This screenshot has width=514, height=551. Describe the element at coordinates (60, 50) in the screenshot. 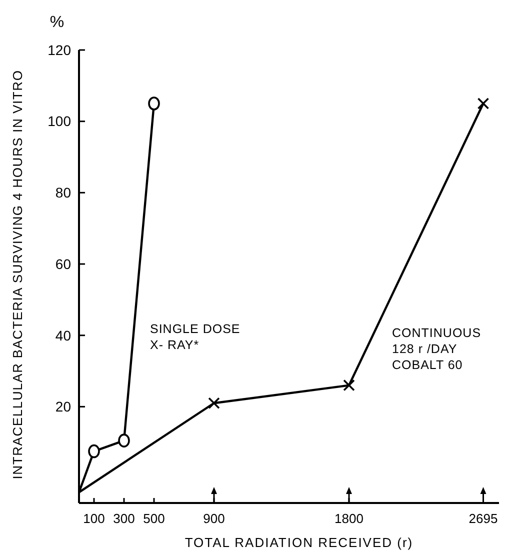

I see `y-tick-label: 120` at that location.